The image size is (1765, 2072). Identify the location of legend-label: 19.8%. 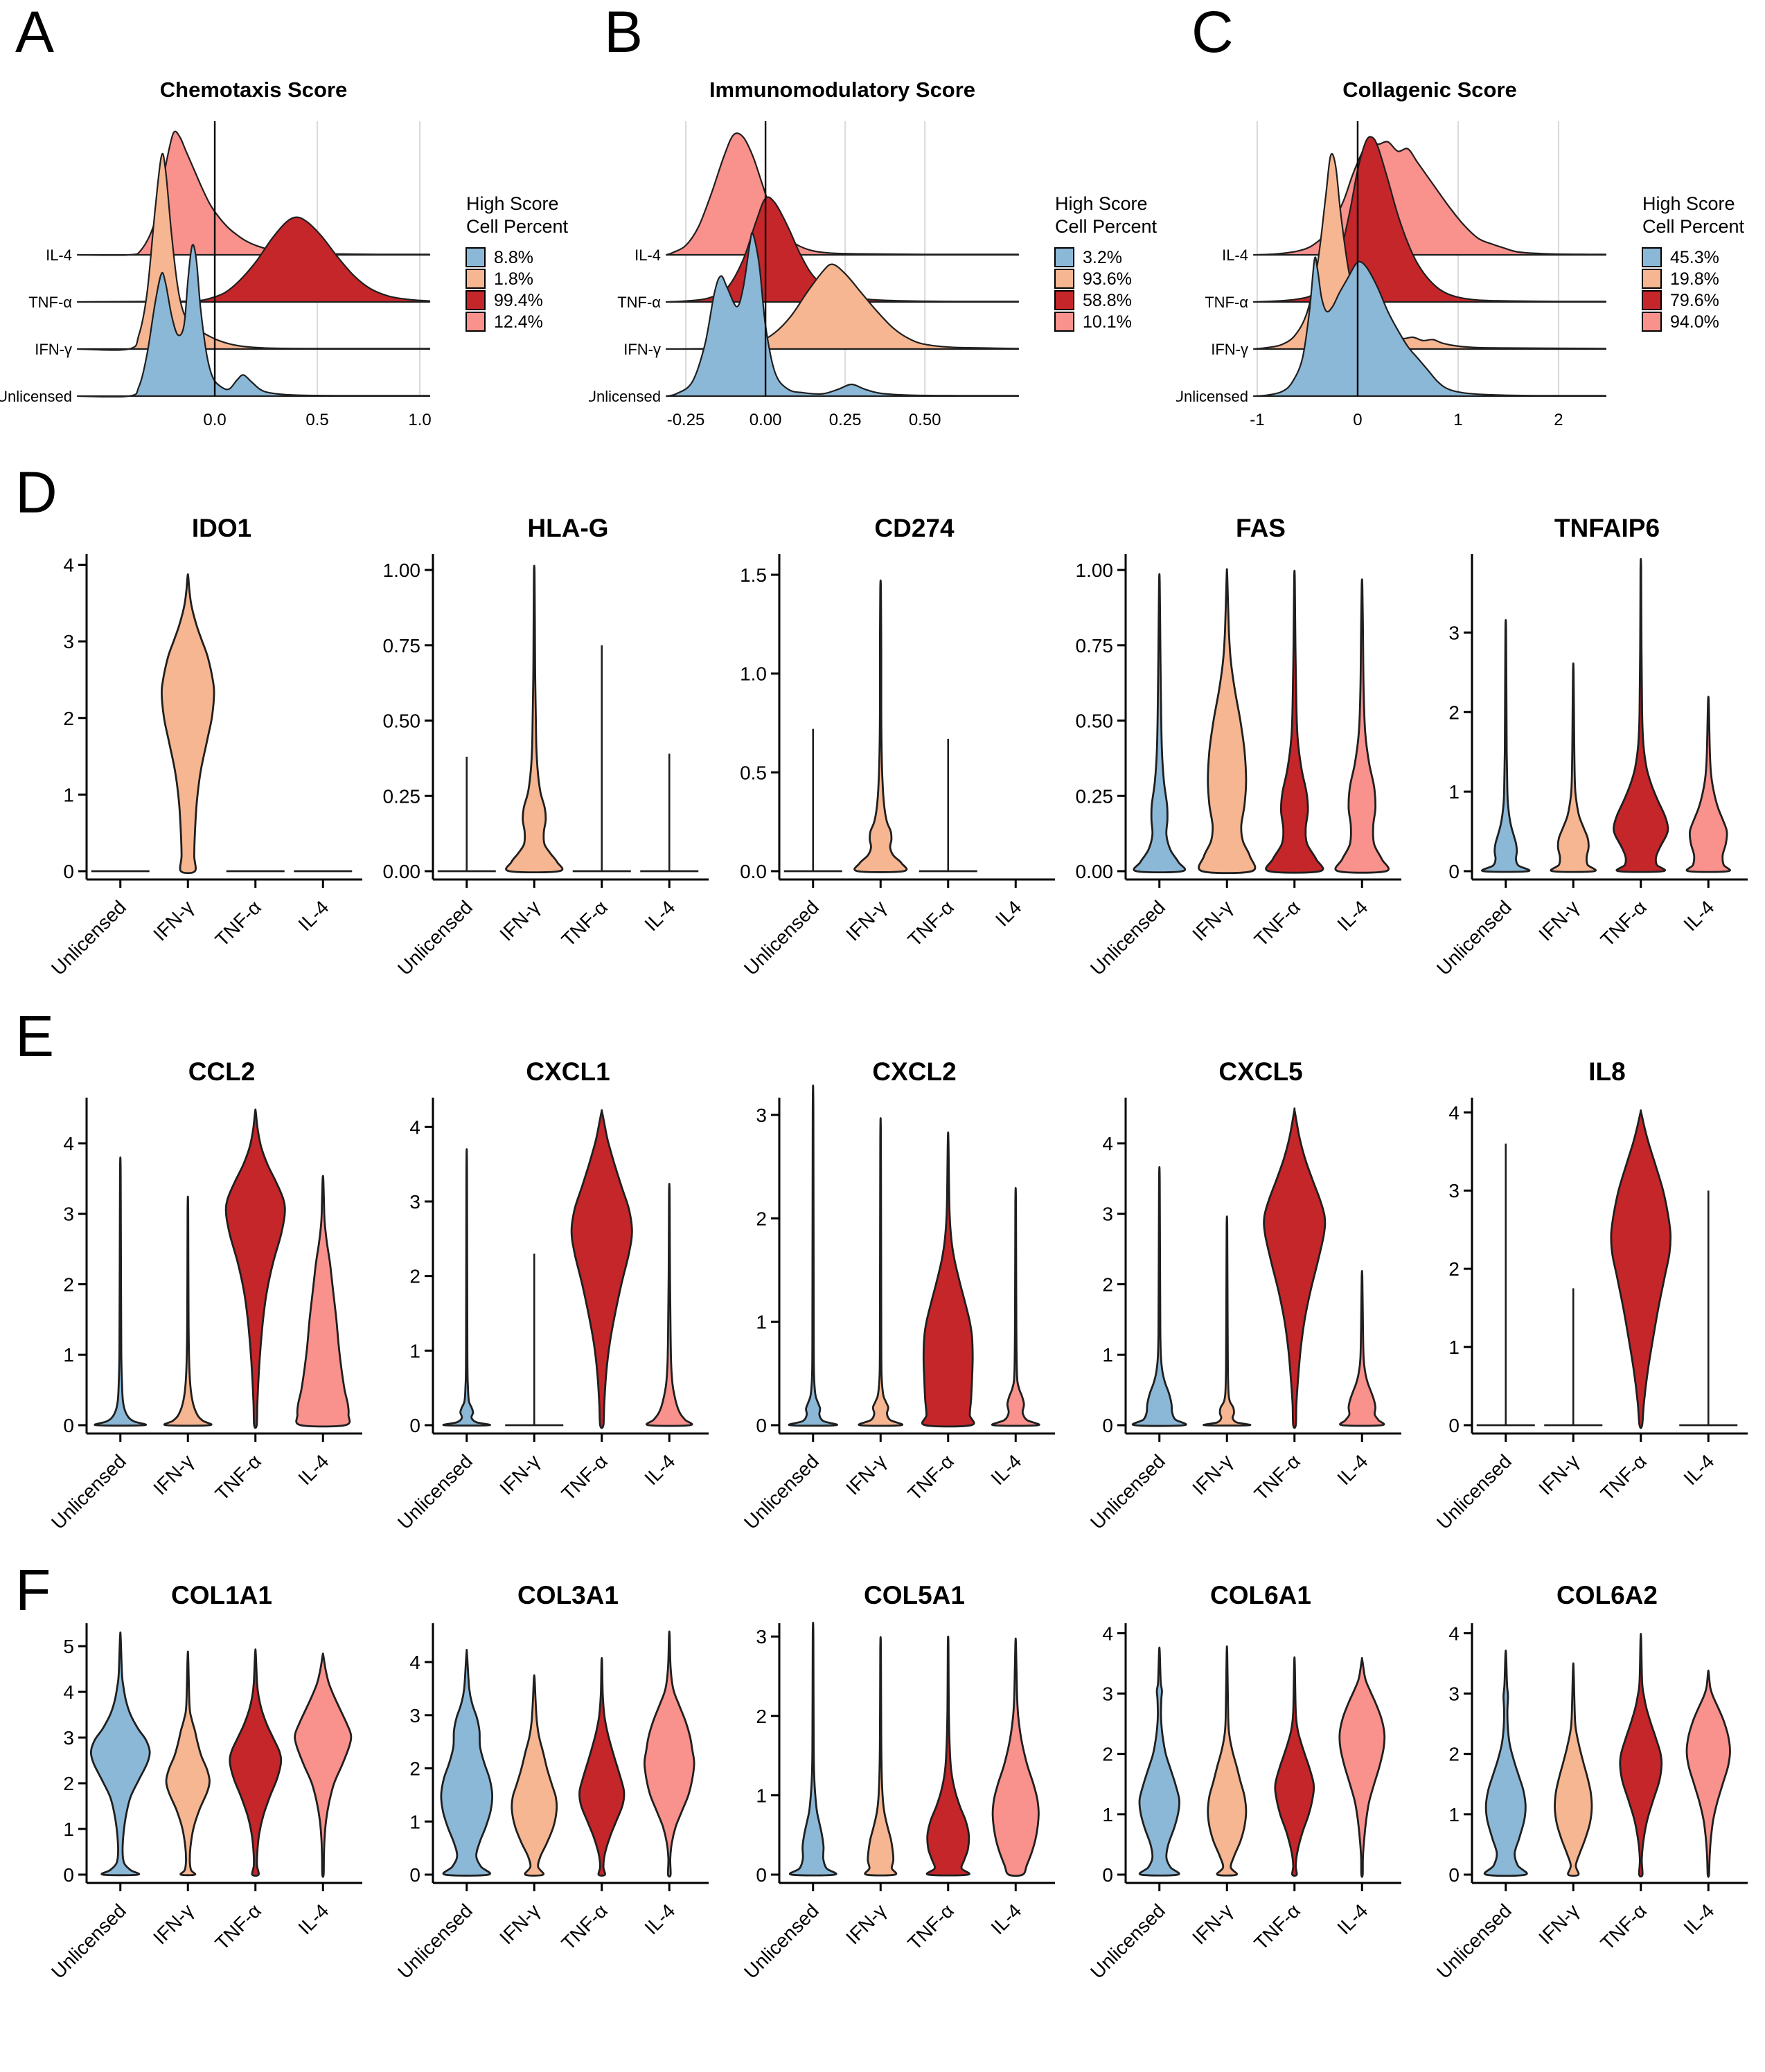
(1694, 279).